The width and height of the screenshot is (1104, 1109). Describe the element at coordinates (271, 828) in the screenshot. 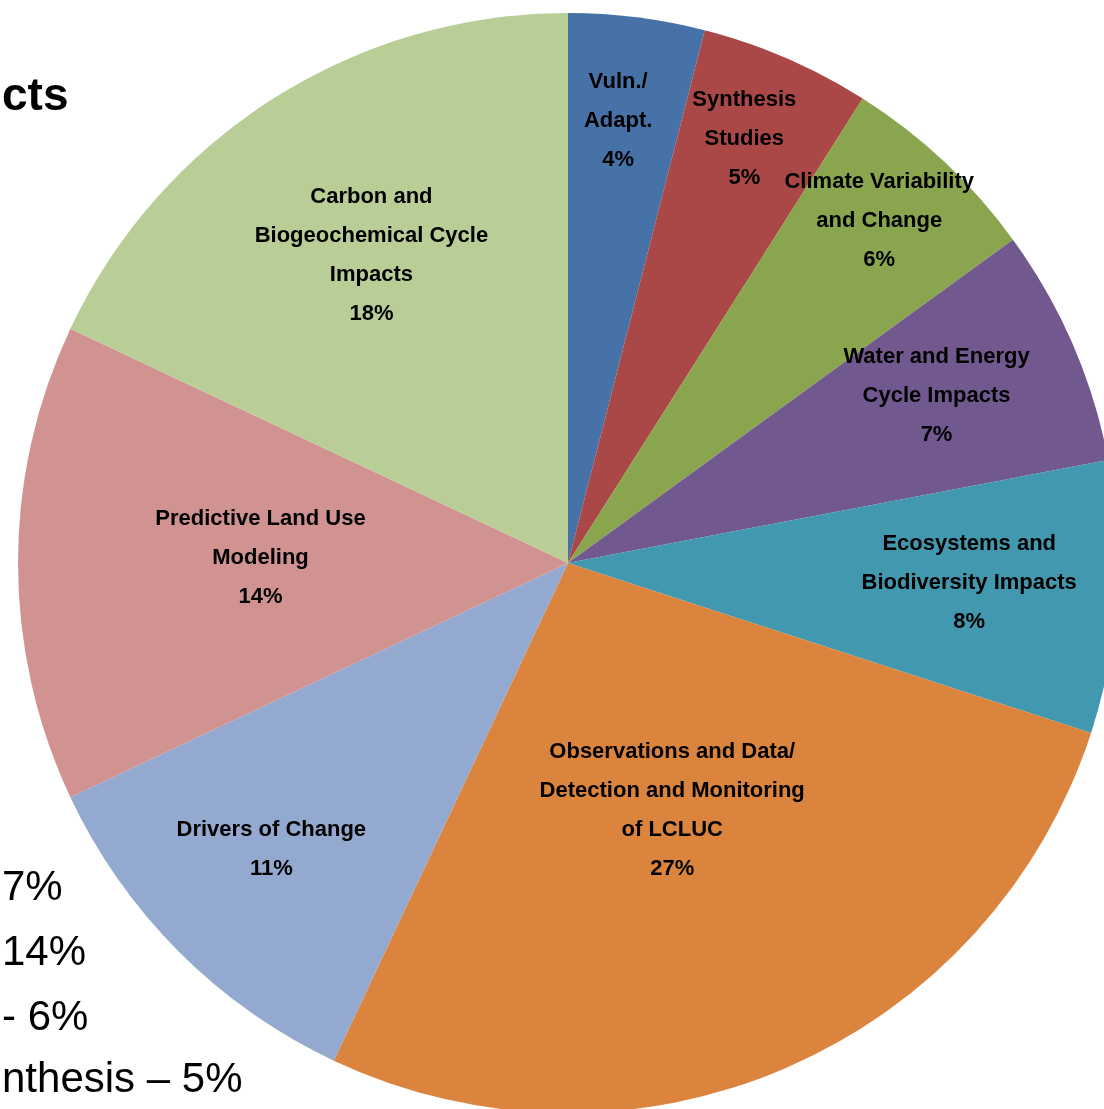

I see `slice-label: Drivers of Change` at that location.